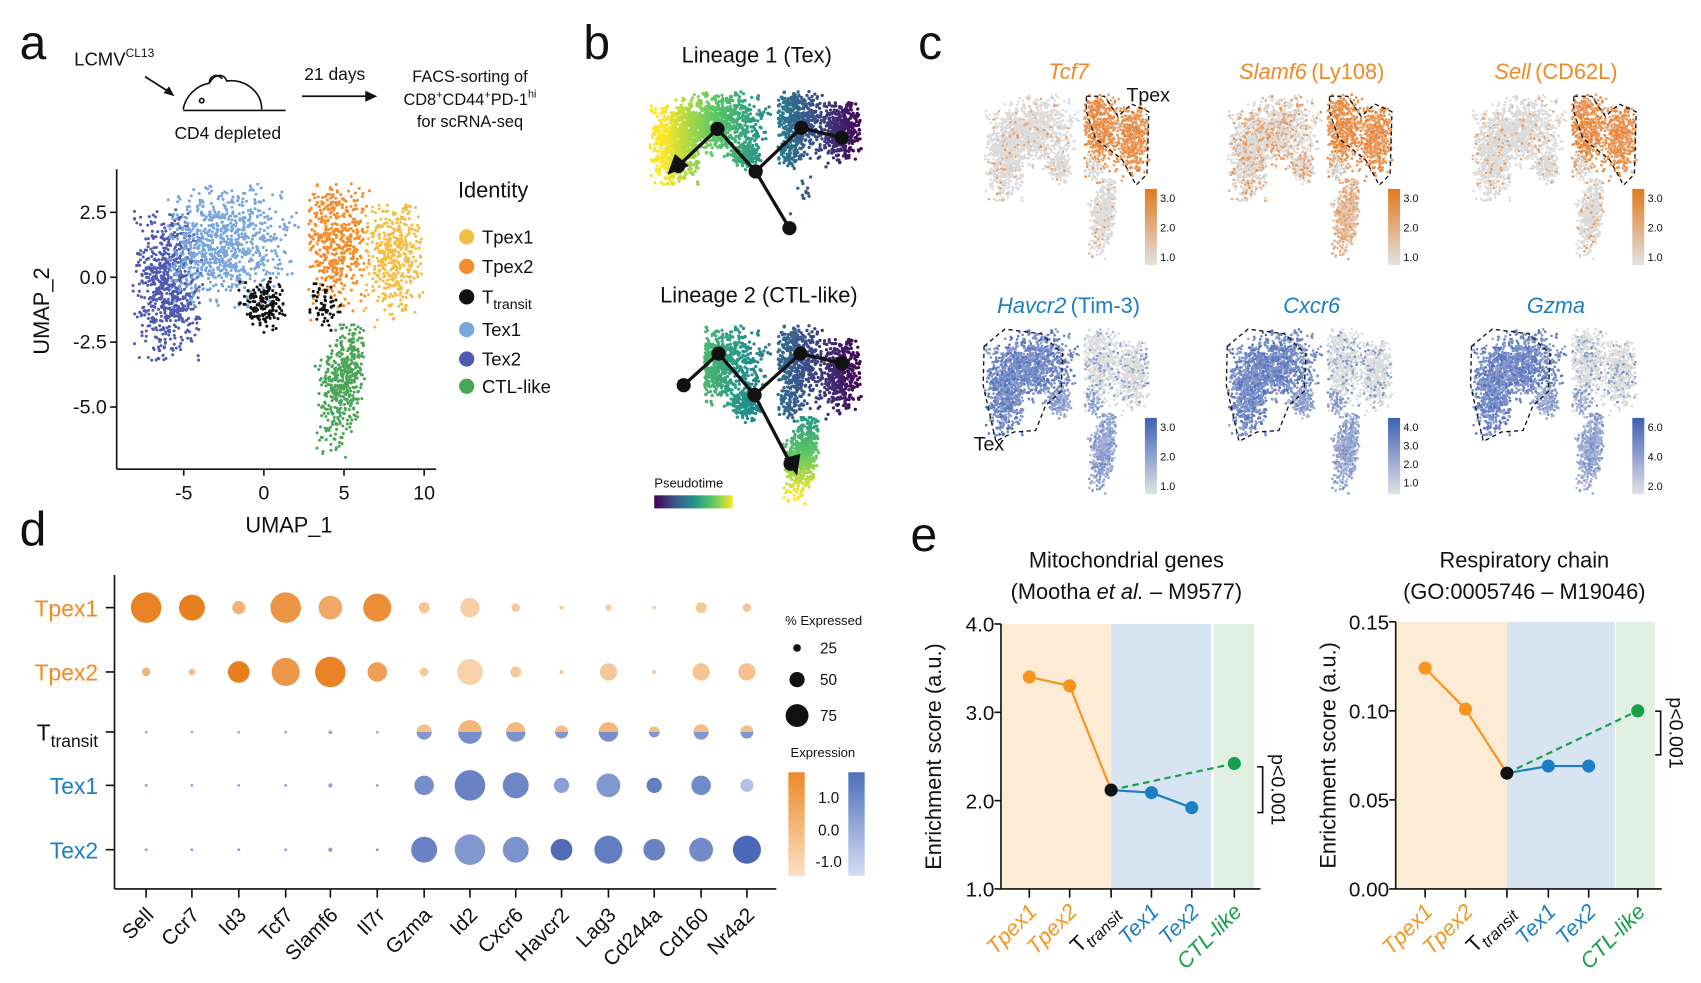 This screenshot has width=1701, height=983. I want to click on y-tick-label: -5.0, so click(90, 408).